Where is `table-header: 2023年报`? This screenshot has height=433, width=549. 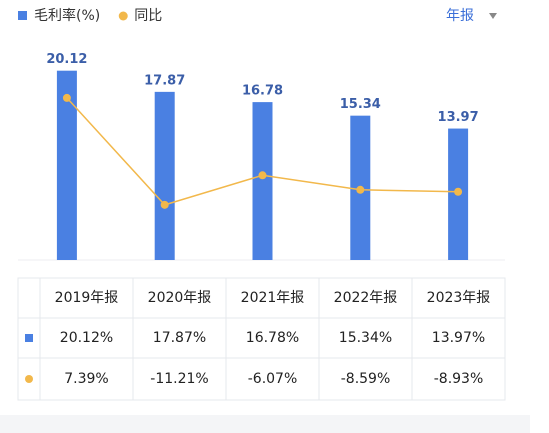
table-header: 2023年报 is located at coordinates (459, 298).